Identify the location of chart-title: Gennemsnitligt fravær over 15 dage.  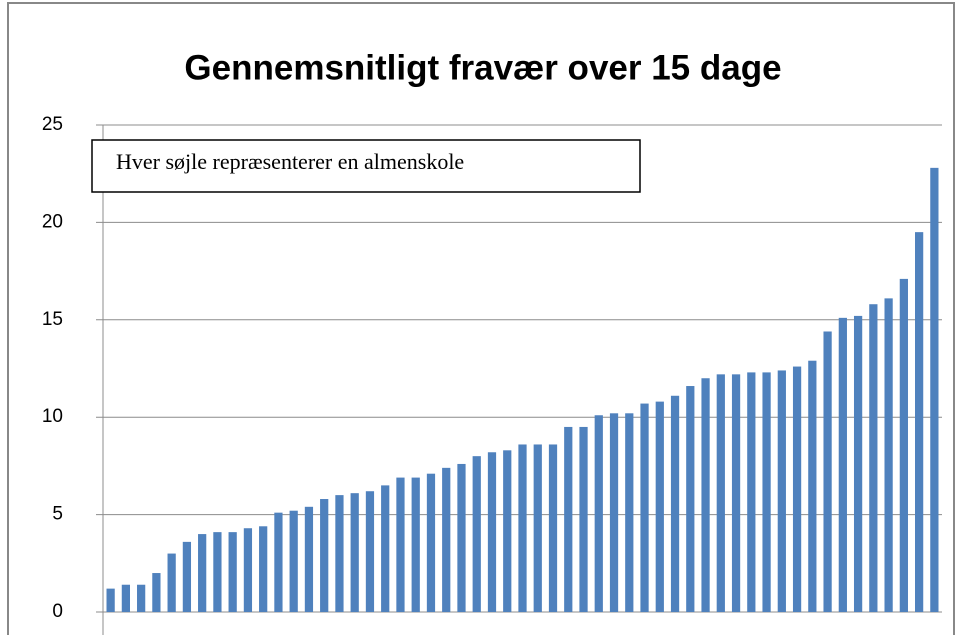
(482, 67).